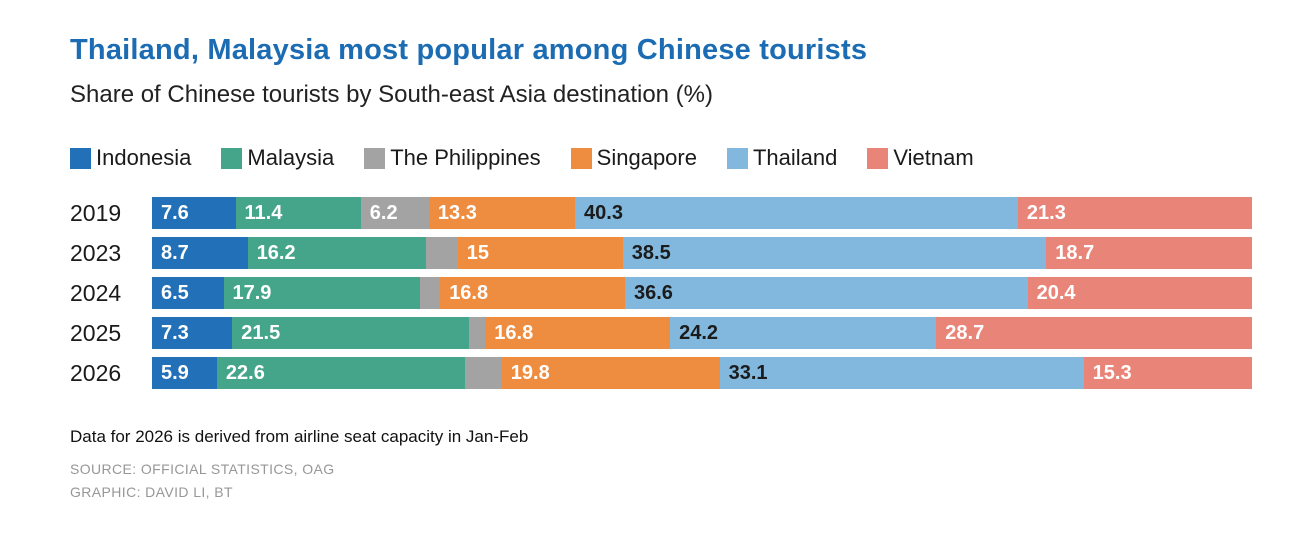 This screenshot has height=546, width=1314. Describe the element at coordinates (1056, 292) in the screenshot. I see `bar-value-label: 20.4` at that location.